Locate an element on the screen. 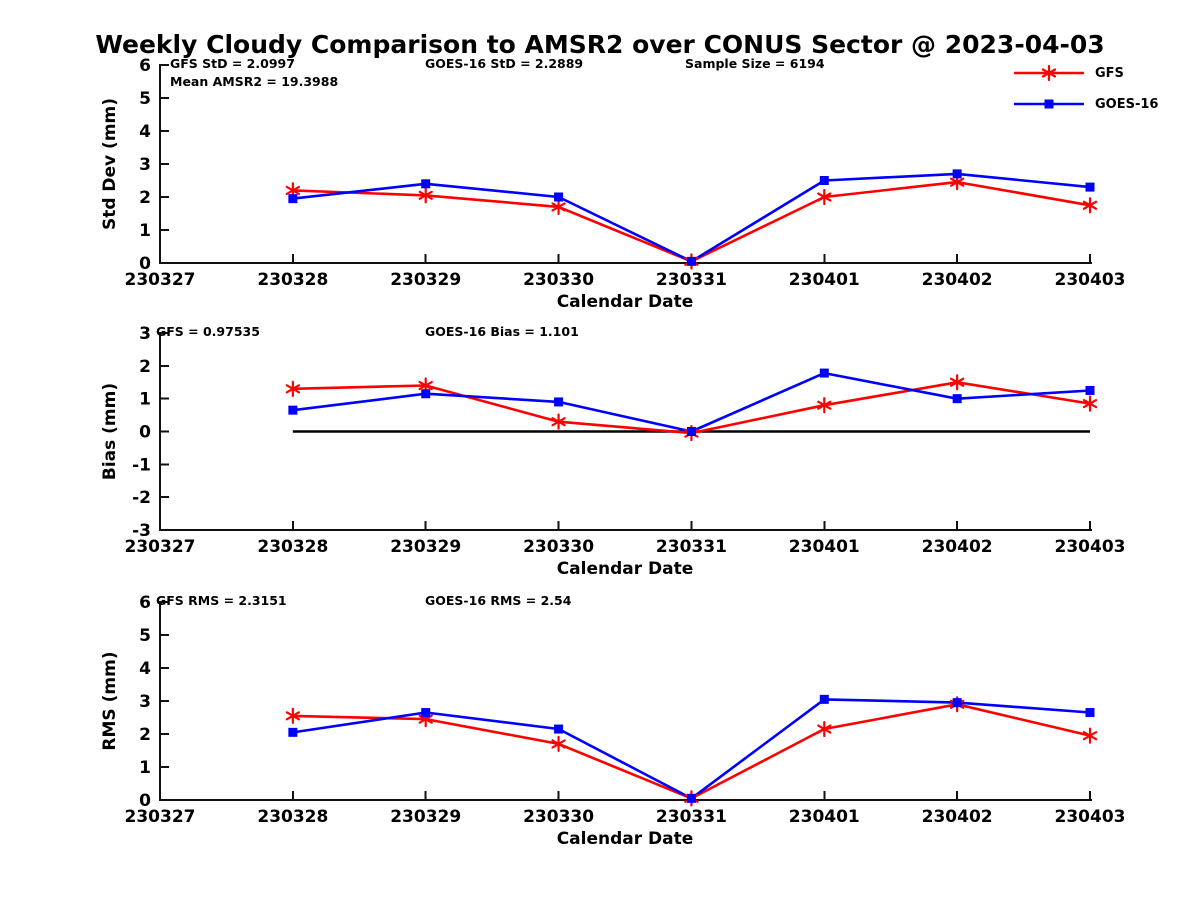 The height and width of the screenshot is (900, 1200). stat-annotation: GOES-16 RMS = 2.54 is located at coordinates (498, 600).